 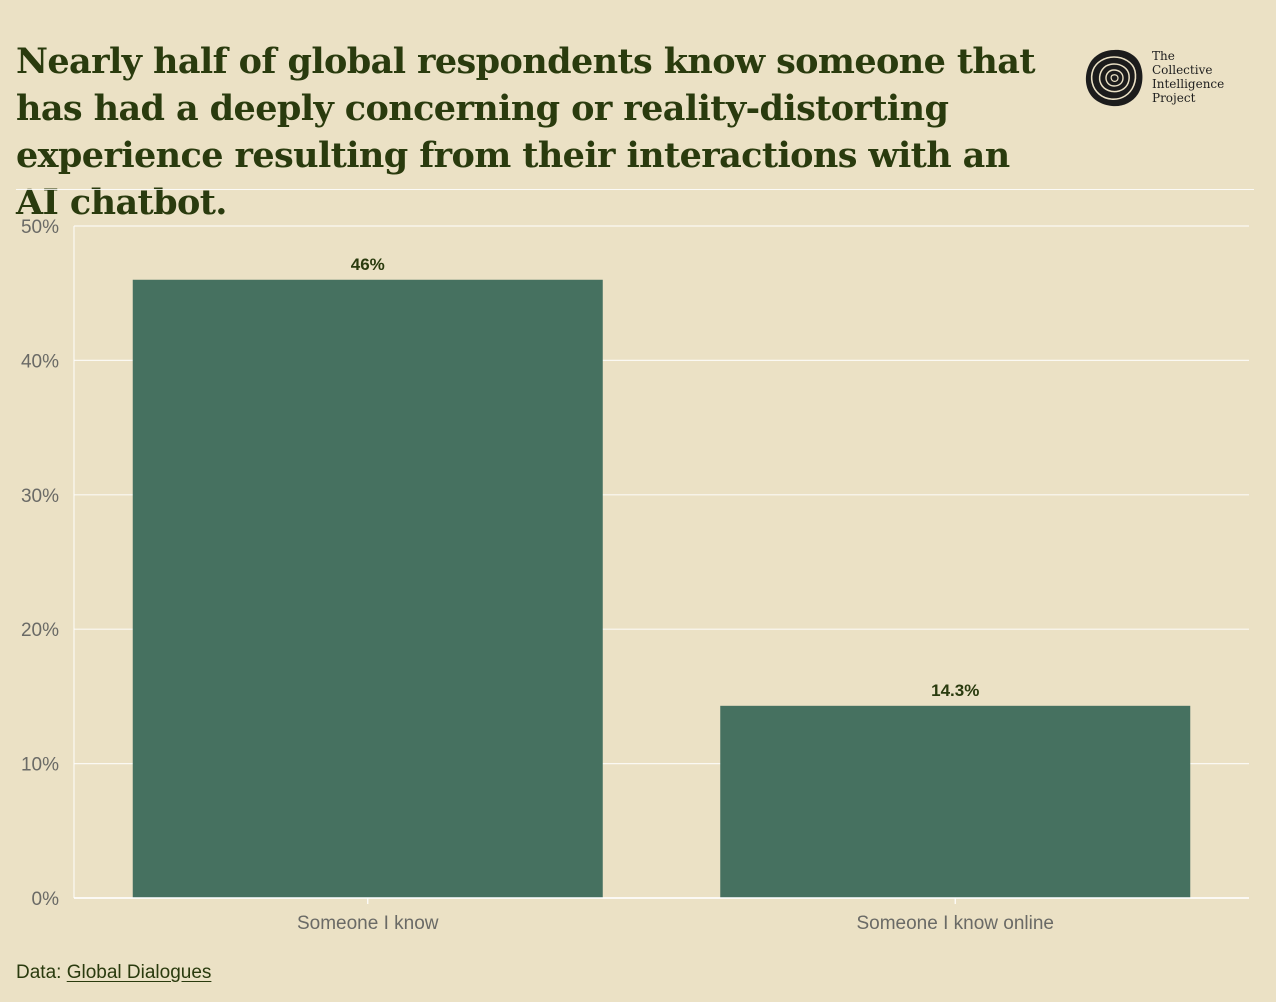 I want to click on global-dialogues-link: Global Dialogues, so click(x=139, y=972).